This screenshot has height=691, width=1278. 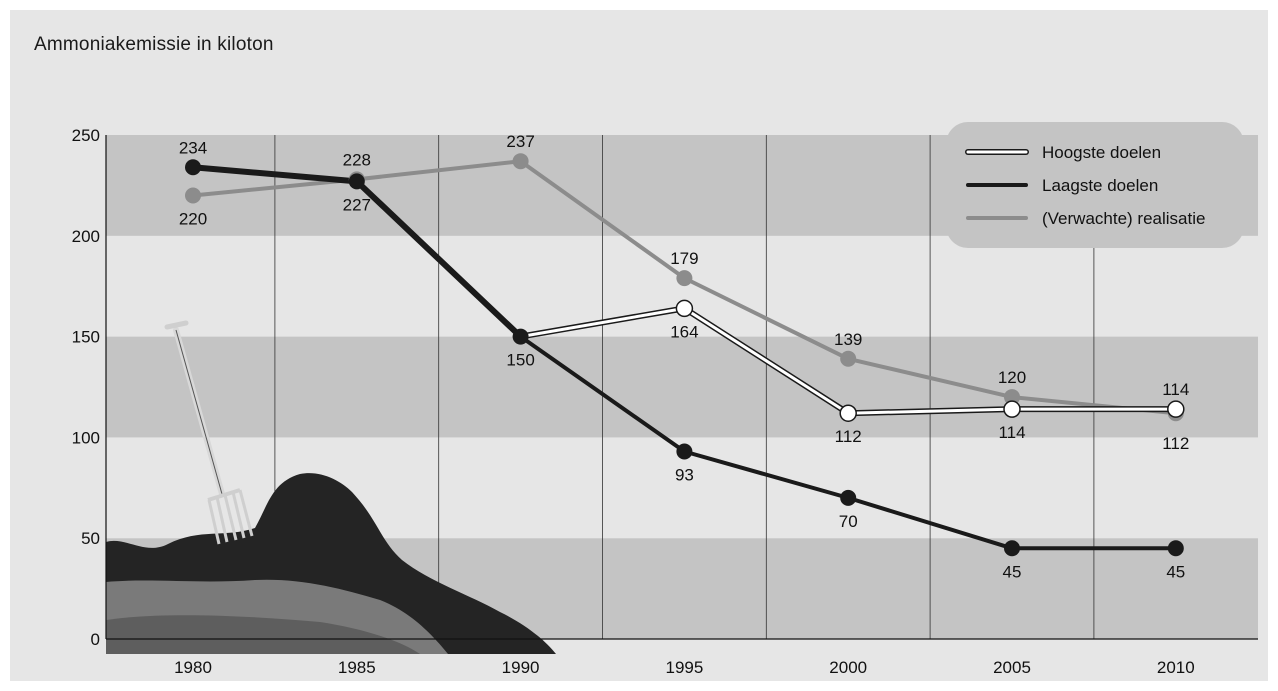 I want to click on y-tick-label: 0, so click(x=95, y=639).